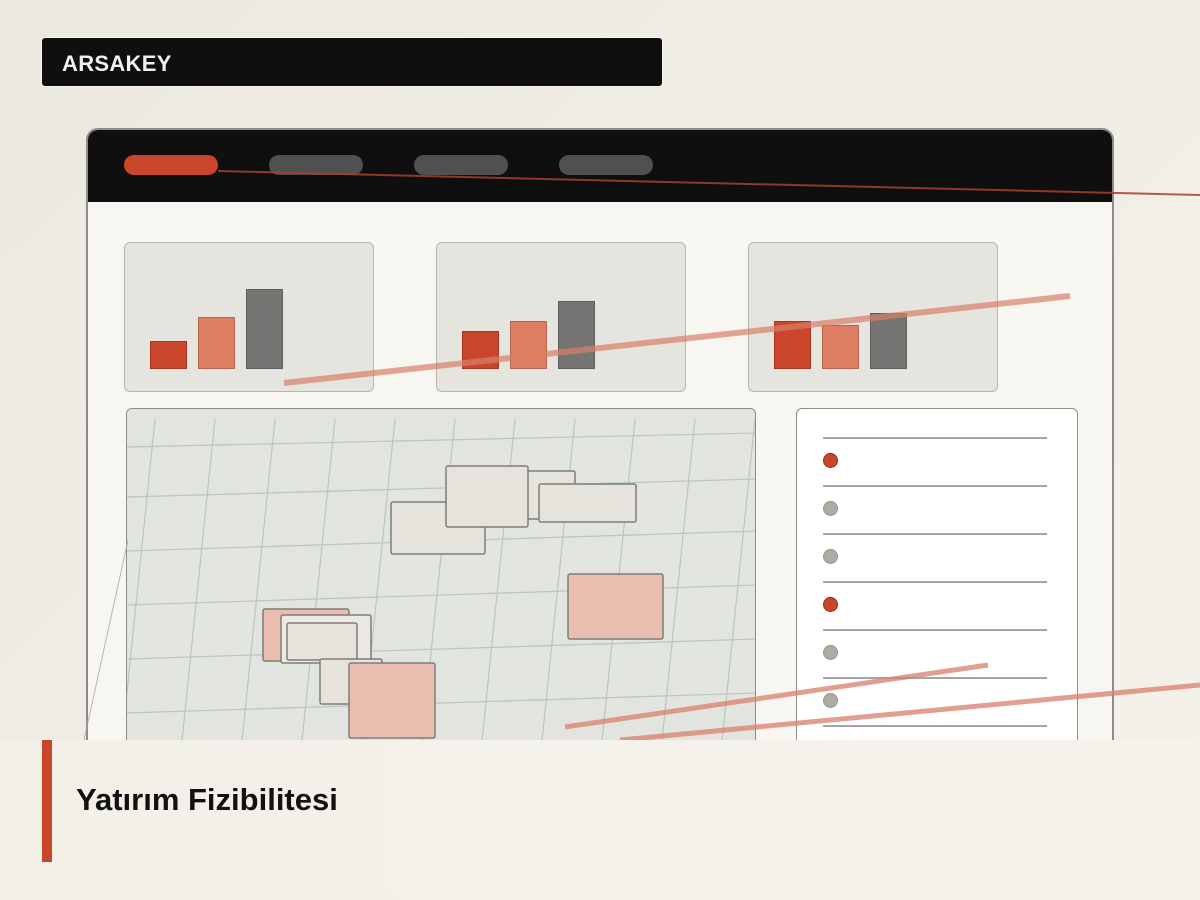  Describe the element at coordinates (47, 801) in the screenshot. I see `accent-bar` at that location.